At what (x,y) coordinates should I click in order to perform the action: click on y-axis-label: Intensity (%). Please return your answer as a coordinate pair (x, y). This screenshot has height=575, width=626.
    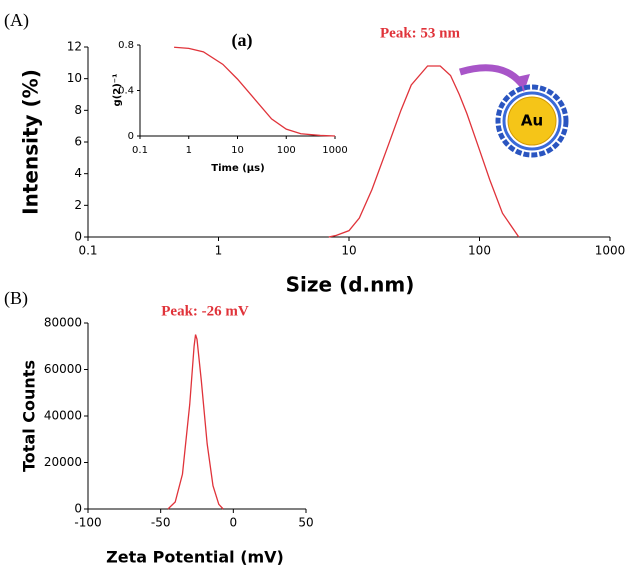
    Looking at the image, I should click on (31, 142).